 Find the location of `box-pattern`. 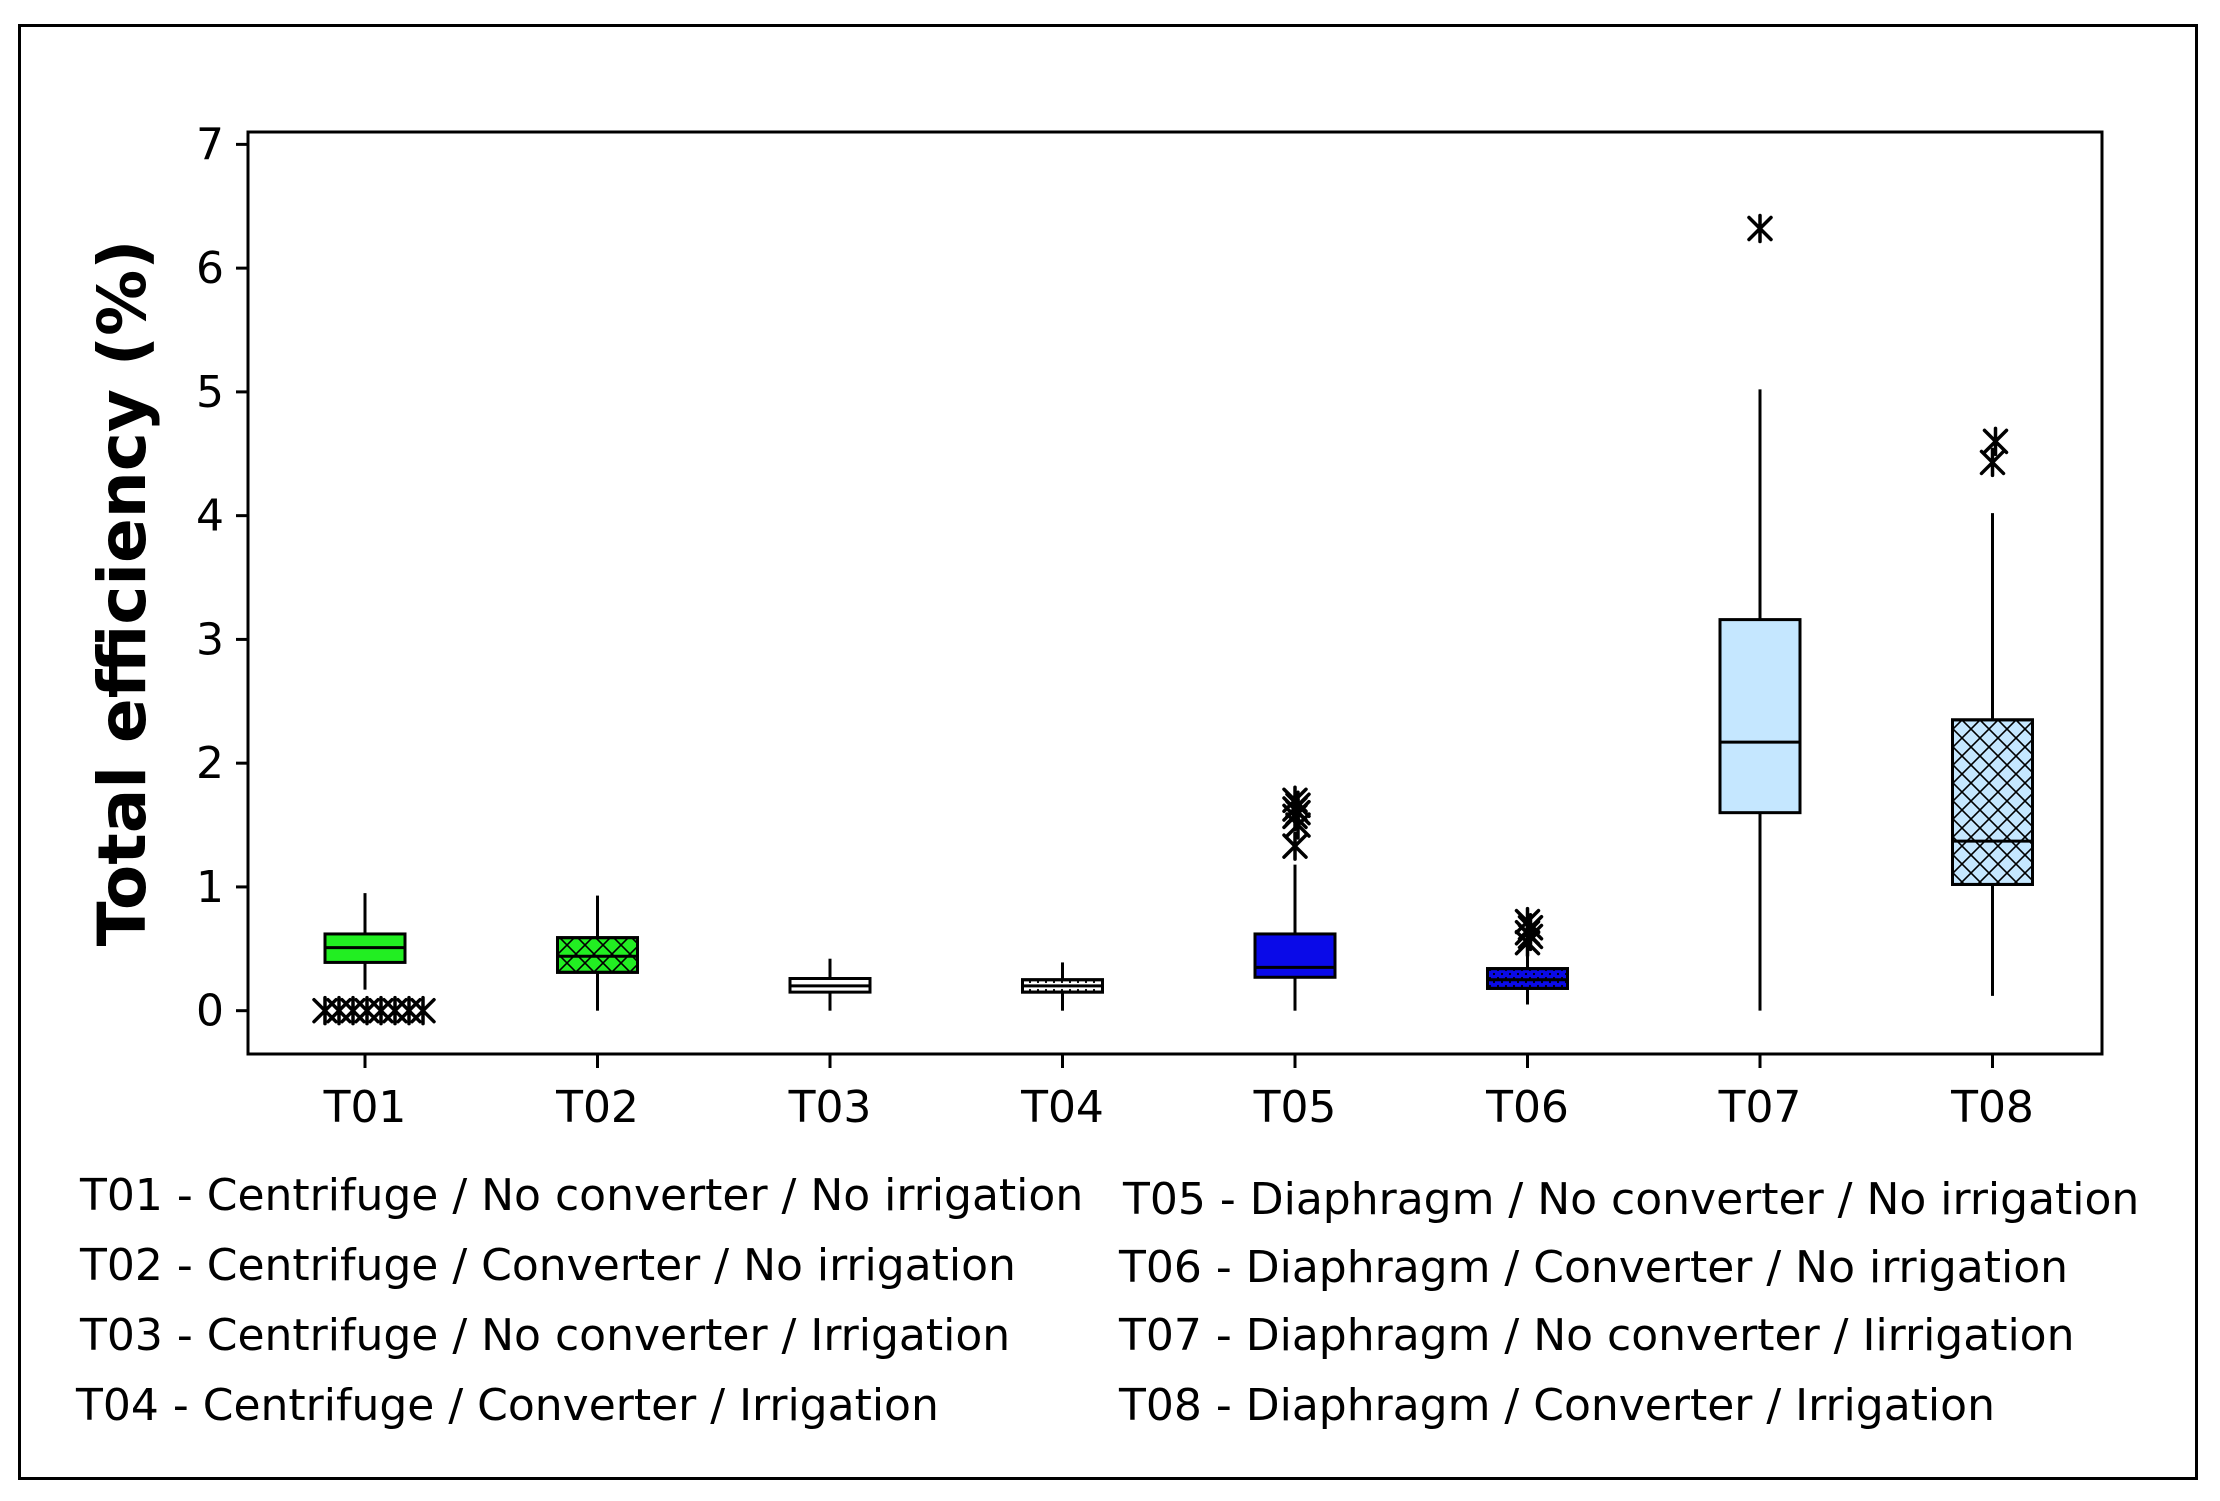

box-pattern is located at coordinates (1992, 802).